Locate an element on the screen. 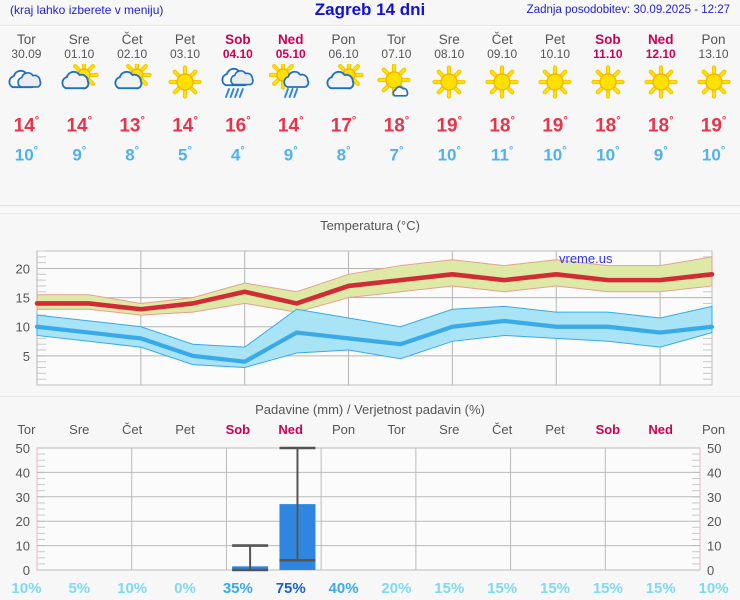 This screenshot has width=740, height=600. forecast-day-column: Ned 12.10 18° 9° is located at coordinates (660, 98).